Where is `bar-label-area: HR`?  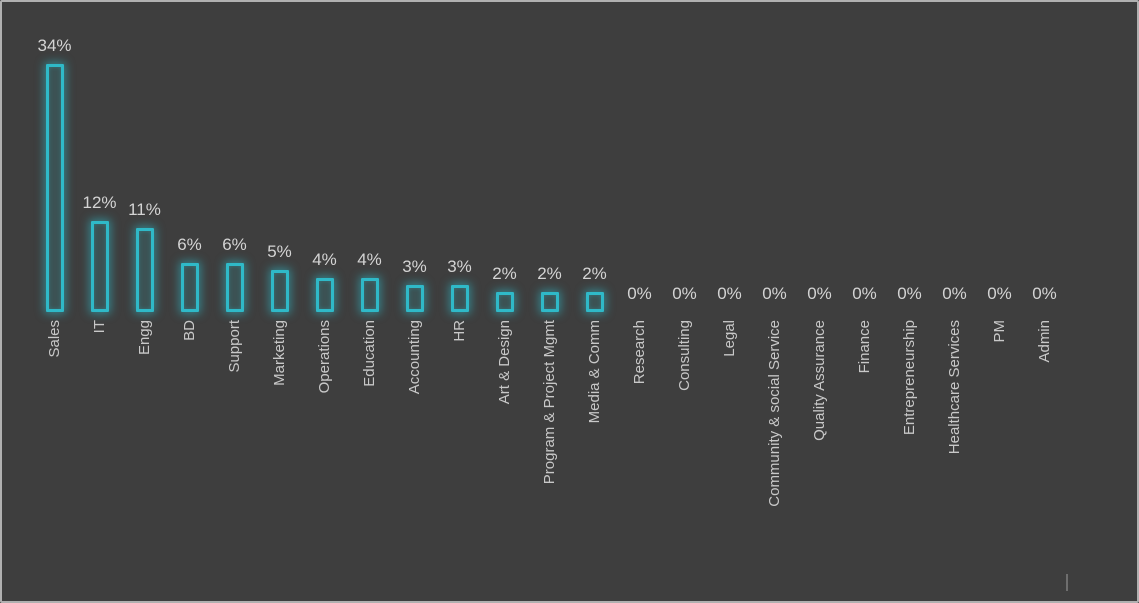
bar-label-area: HR is located at coordinates (459, 327).